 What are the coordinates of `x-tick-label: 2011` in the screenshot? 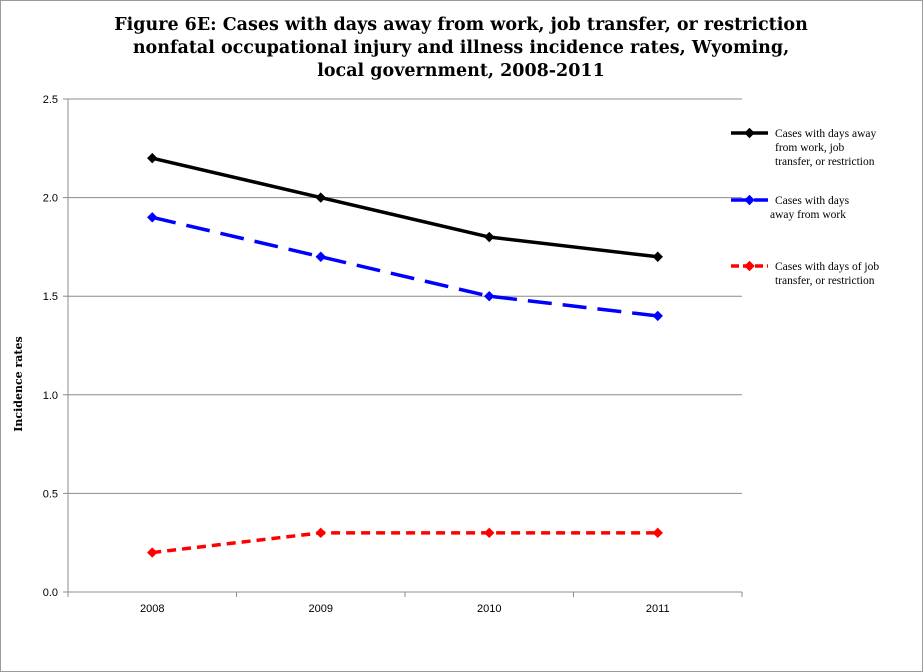 It's located at (658, 609).